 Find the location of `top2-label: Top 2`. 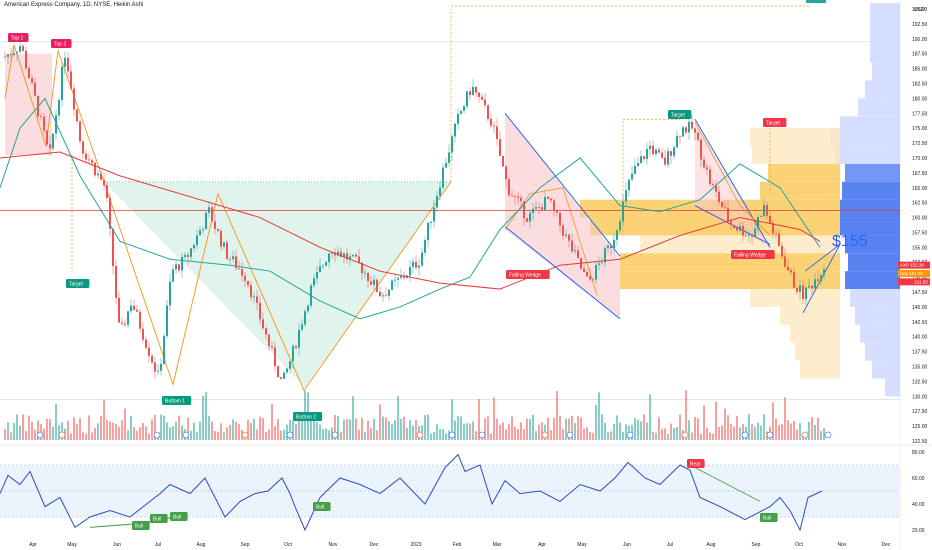

top2-label: Top 2 is located at coordinates (60, 45).